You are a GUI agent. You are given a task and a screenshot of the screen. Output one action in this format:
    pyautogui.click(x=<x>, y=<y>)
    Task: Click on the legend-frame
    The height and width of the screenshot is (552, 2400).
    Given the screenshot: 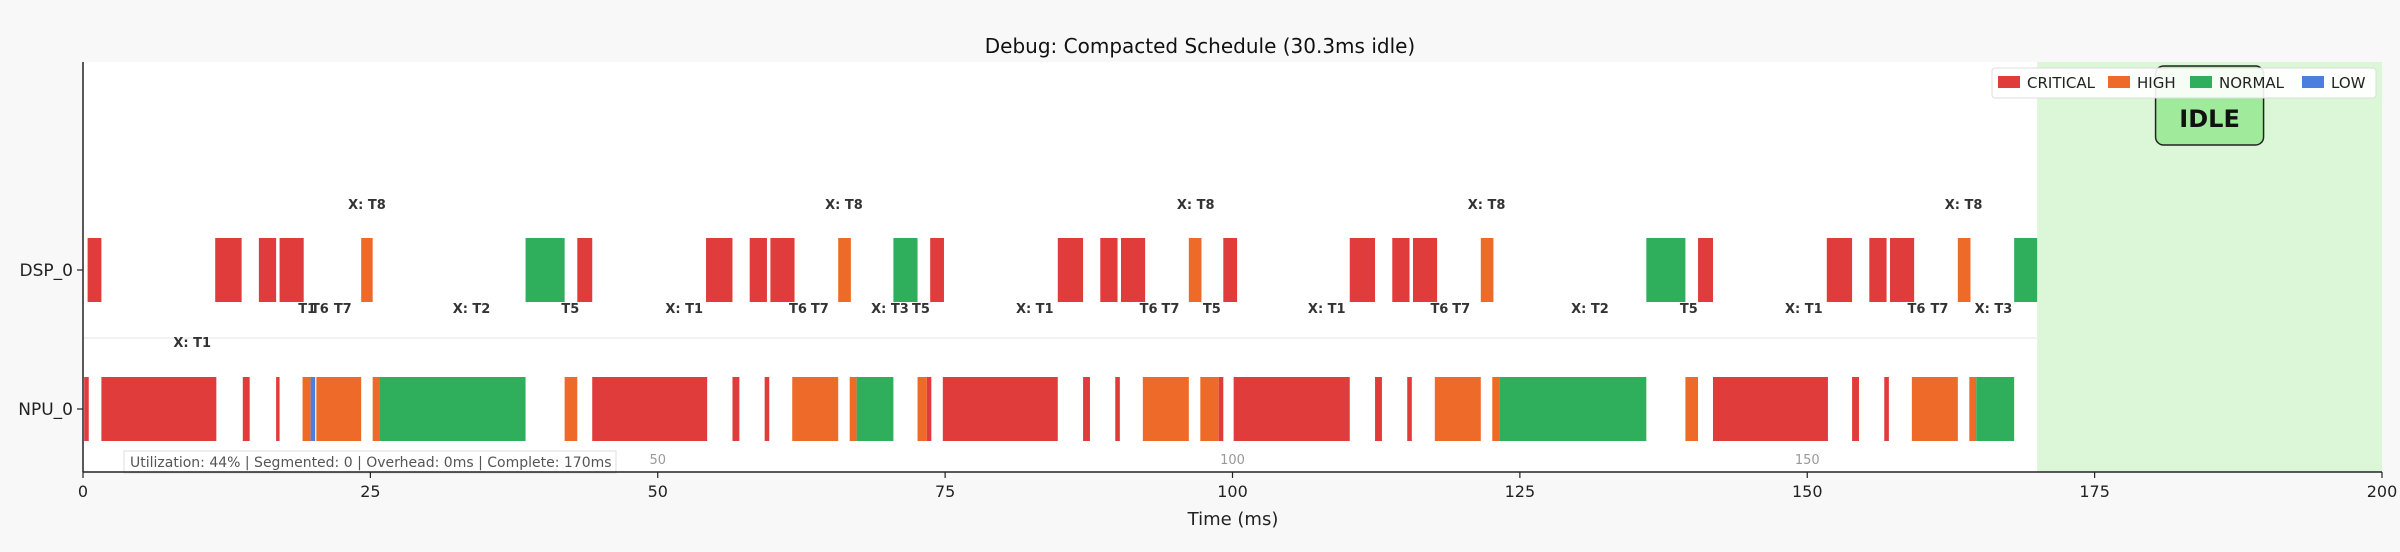 What is the action you would take?
    pyautogui.click(x=2184, y=83)
    